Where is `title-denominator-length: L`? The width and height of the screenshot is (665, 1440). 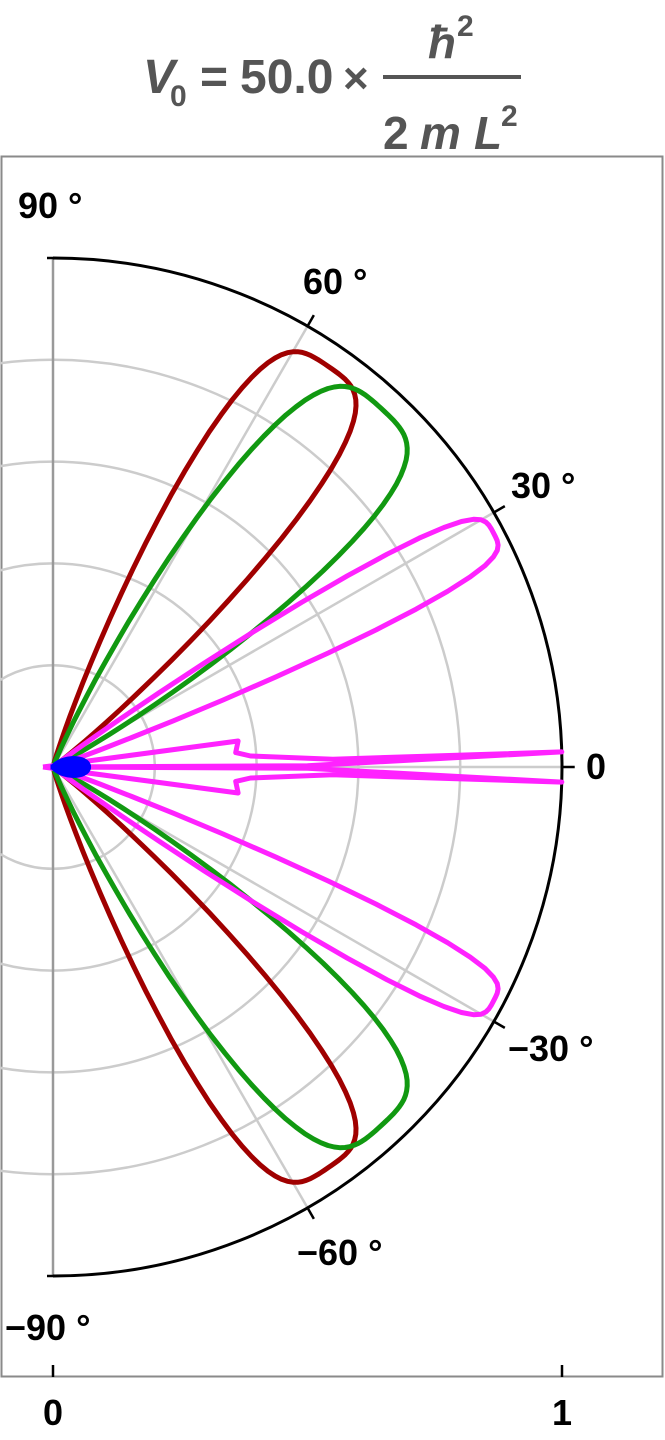
title-denominator-length: L is located at coordinates (488, 133).